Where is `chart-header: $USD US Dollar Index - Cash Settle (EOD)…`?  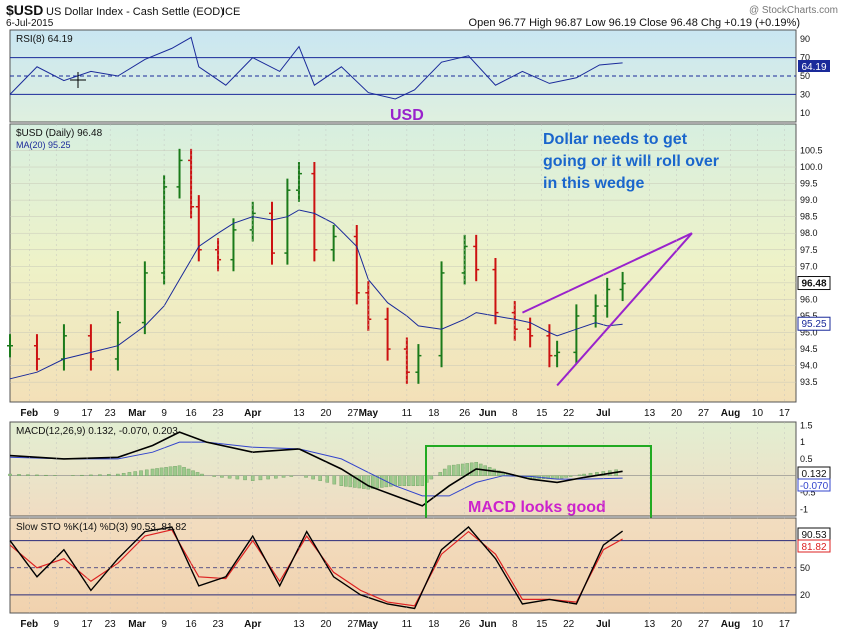
chart-header: $USD US Dollar Index - Cash Settle (EOD)… is located at coordinates (422, 15).